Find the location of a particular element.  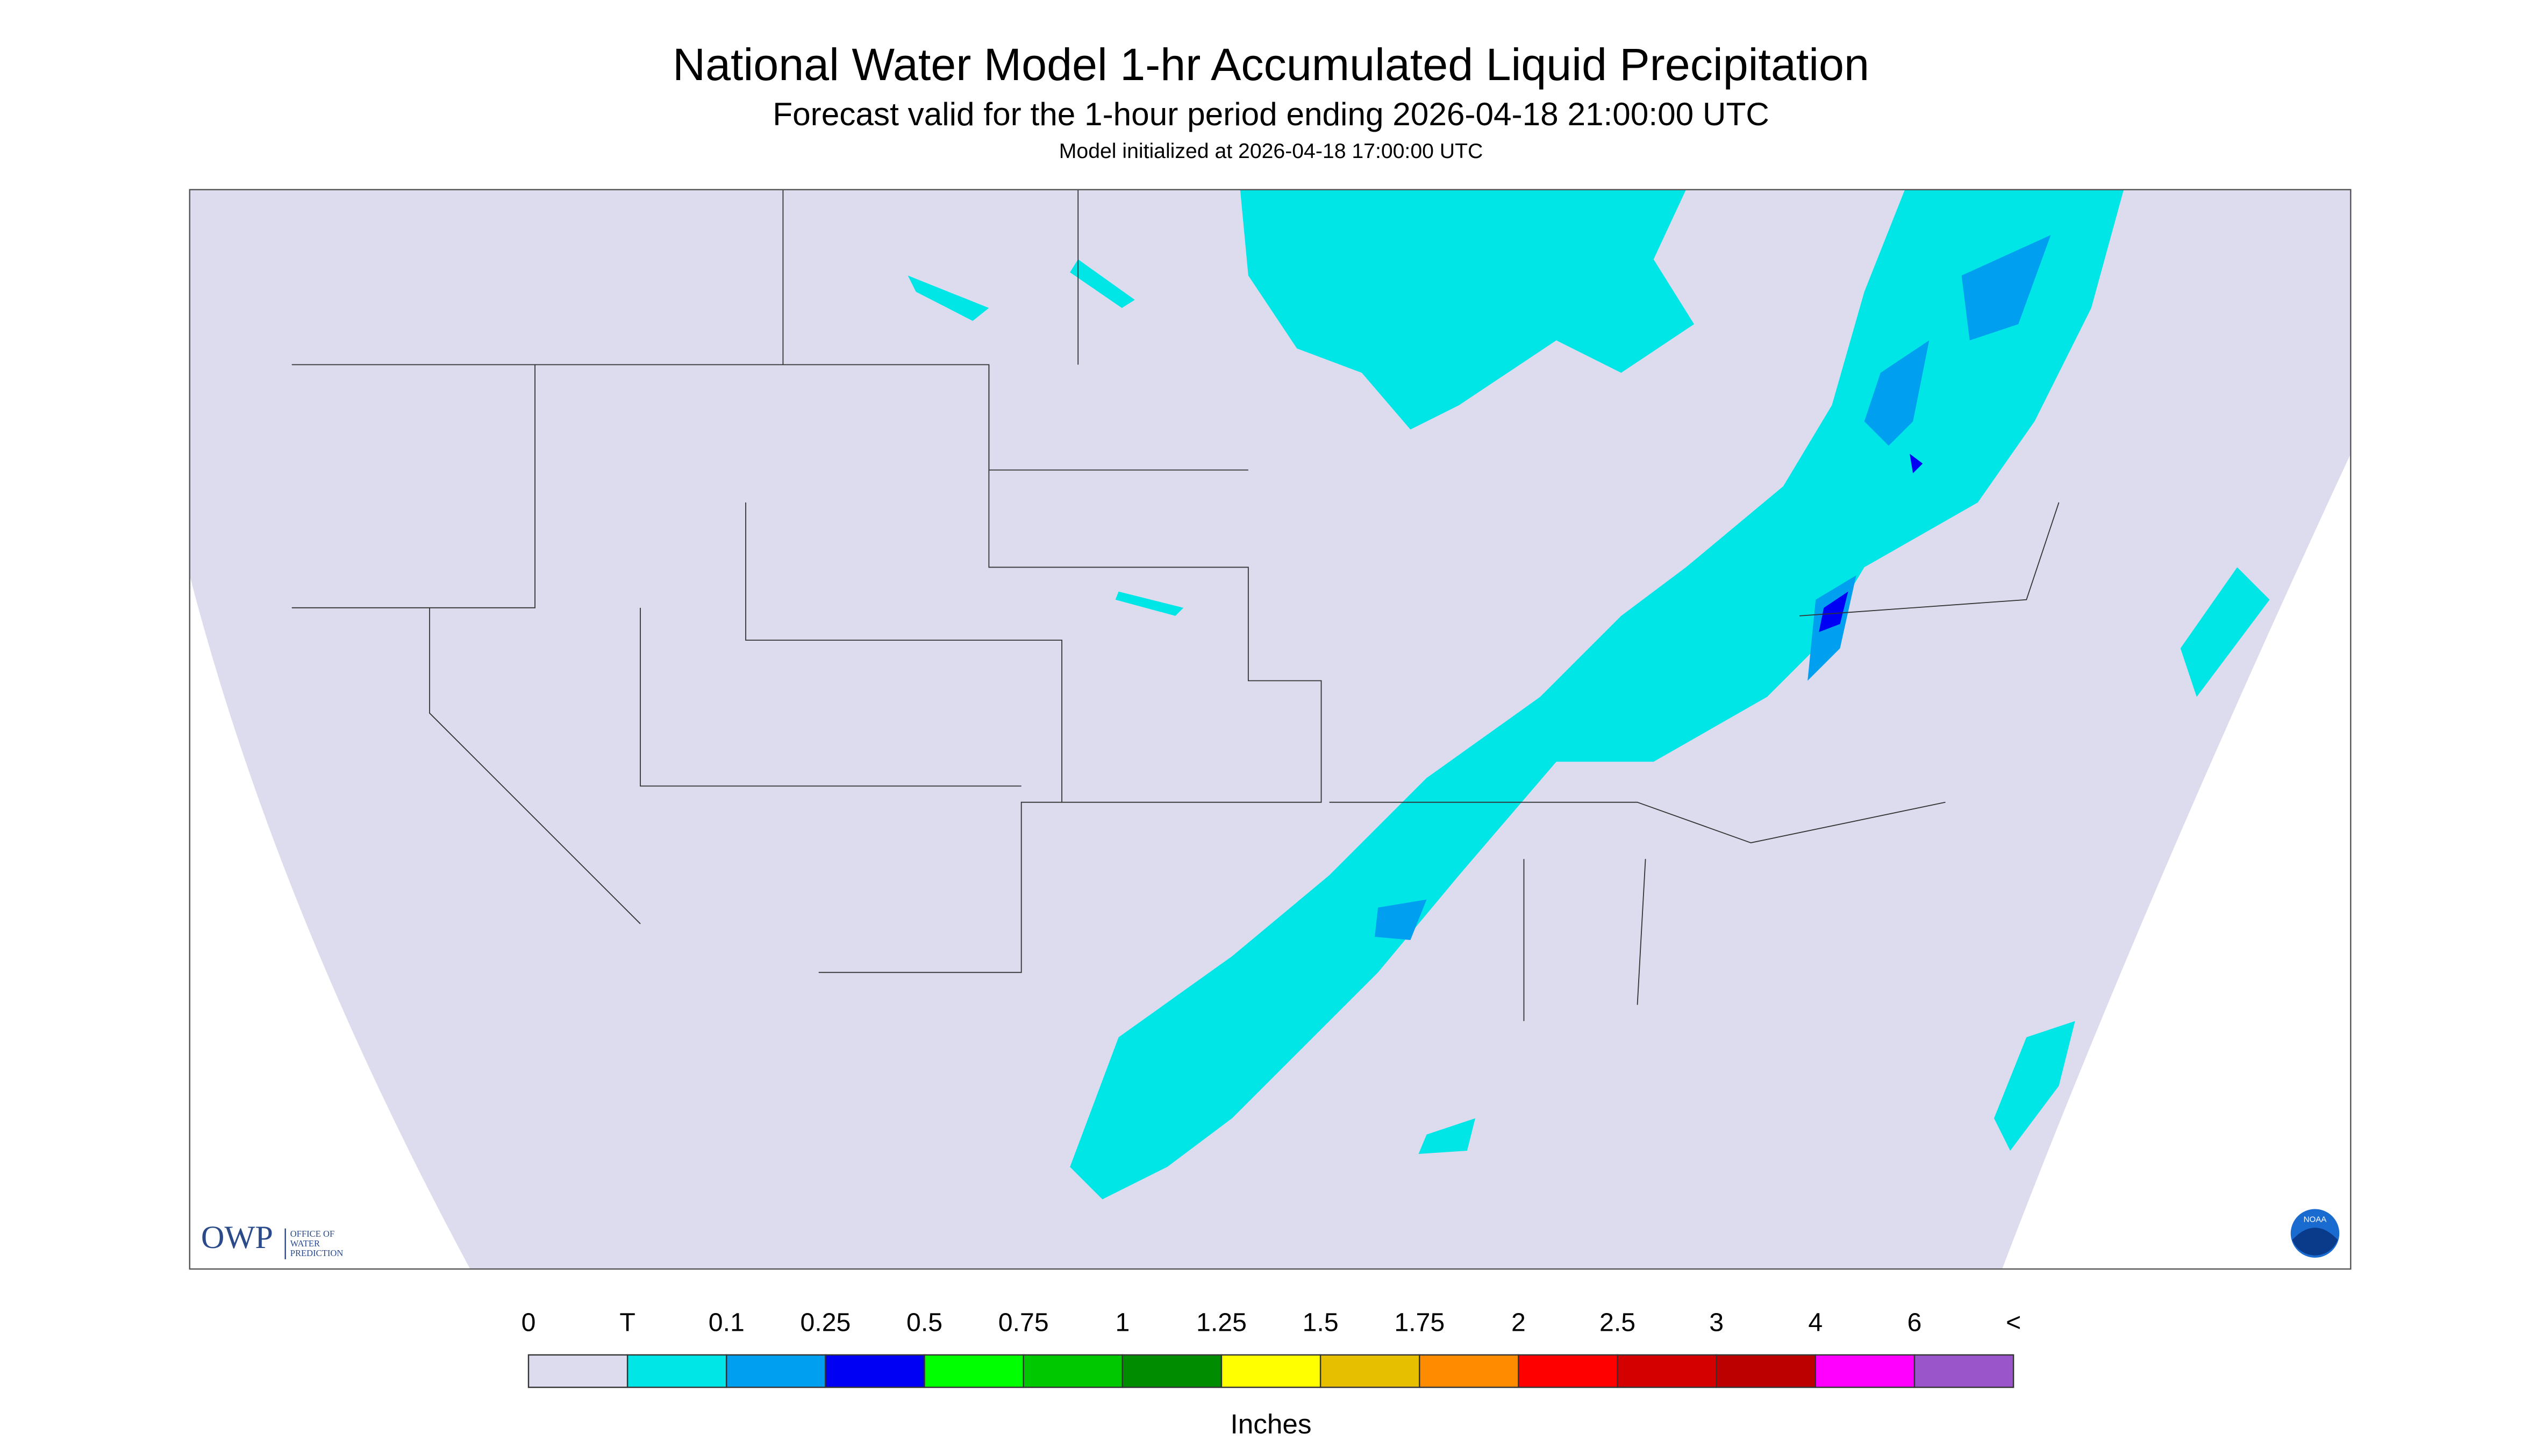

legend-label: 1.5 is located at coordinates (1321, 1323).